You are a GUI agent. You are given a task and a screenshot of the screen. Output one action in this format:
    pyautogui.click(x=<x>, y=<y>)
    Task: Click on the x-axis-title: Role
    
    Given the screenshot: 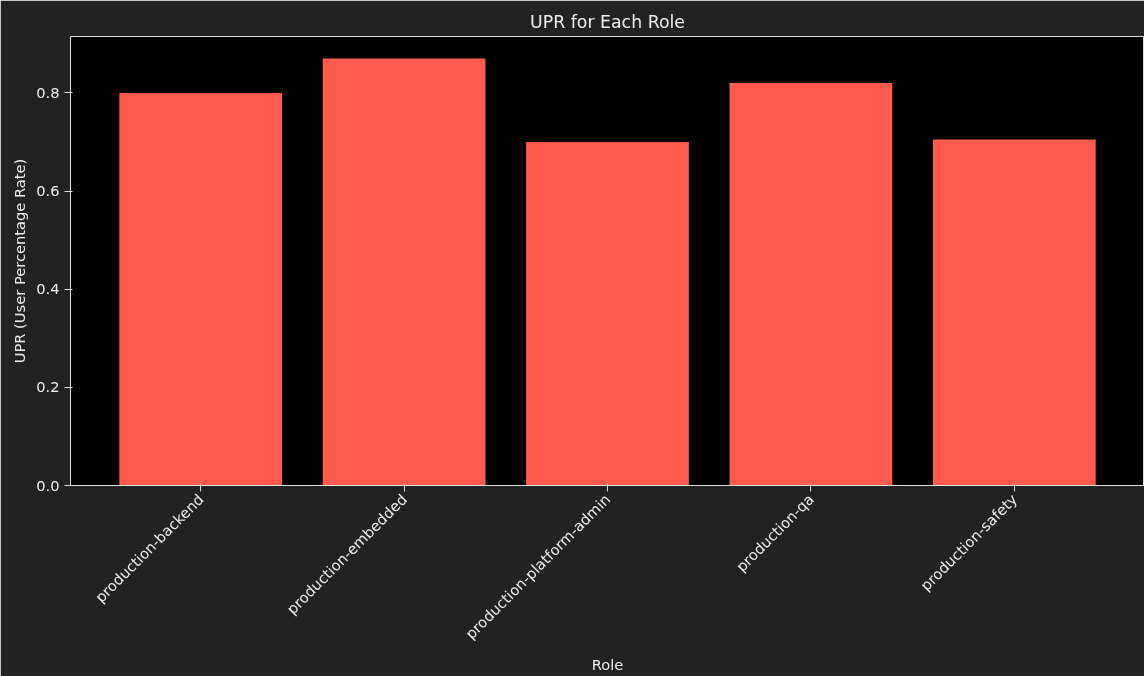 What is the action you would take?
    pyautogui.click(x=607, y=665)
    